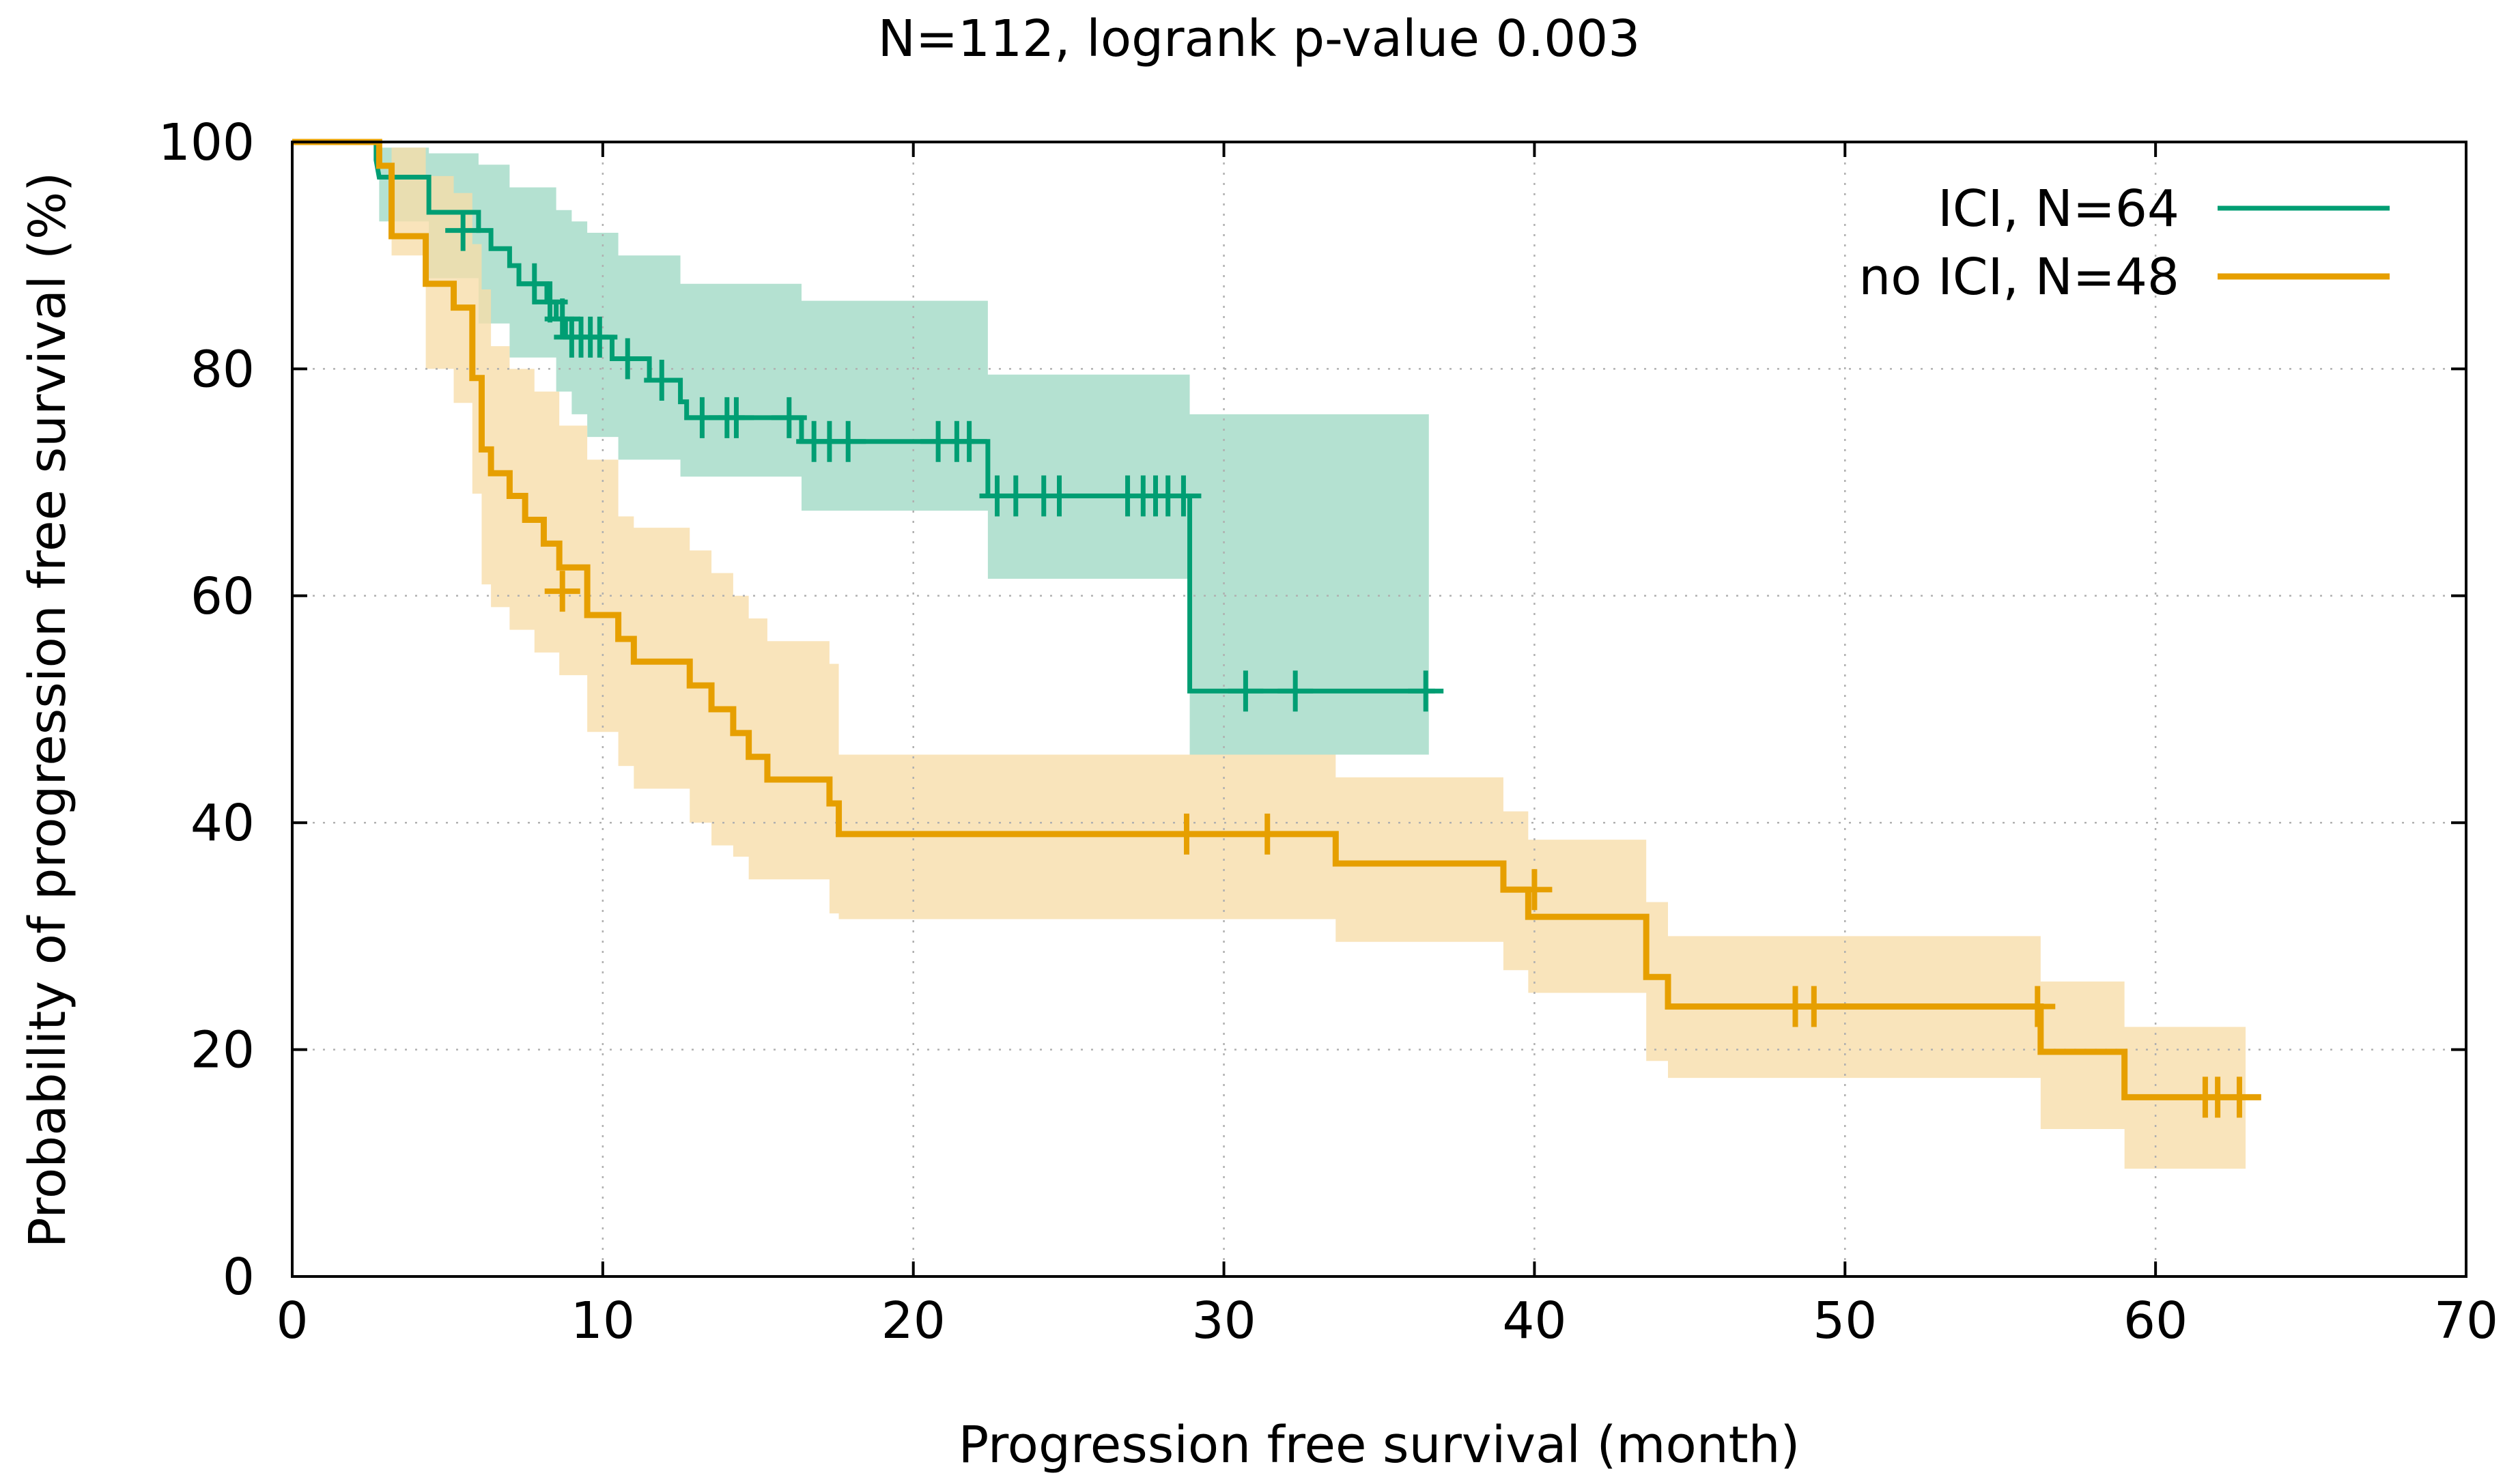 The width and height of the screenshot is (2518, 1484). I want to click on x-tick-label-5: 50, so click(1845, 1321).